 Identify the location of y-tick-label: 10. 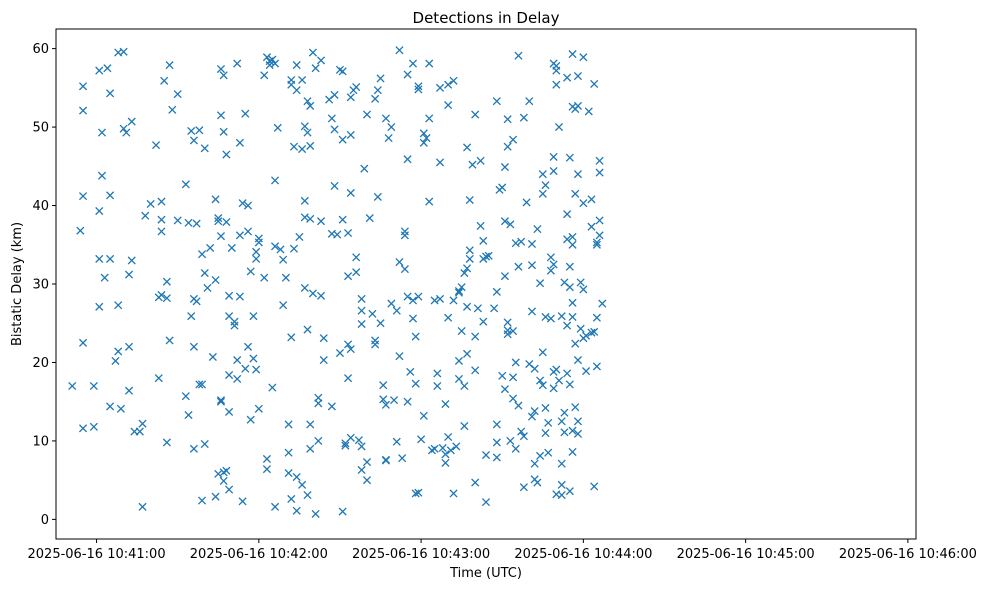
(40, 441).